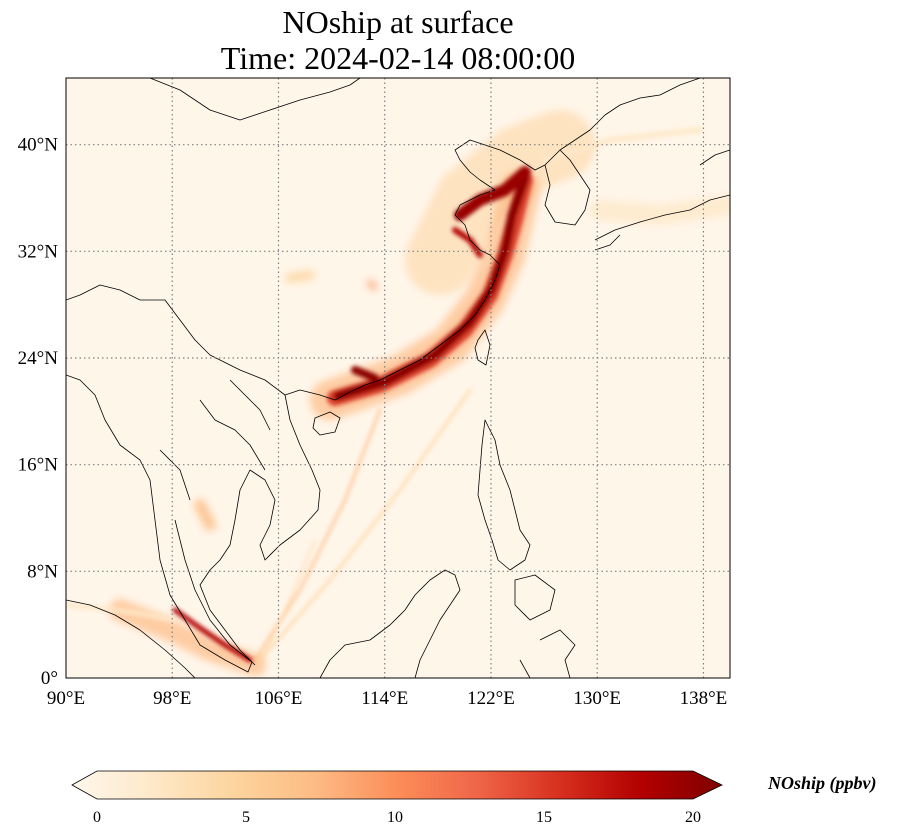 The image size is (904, 836). Describe the element at coordinates (704, 698) in the screenshot. I see `x-tick-label: 138°E` at that location.